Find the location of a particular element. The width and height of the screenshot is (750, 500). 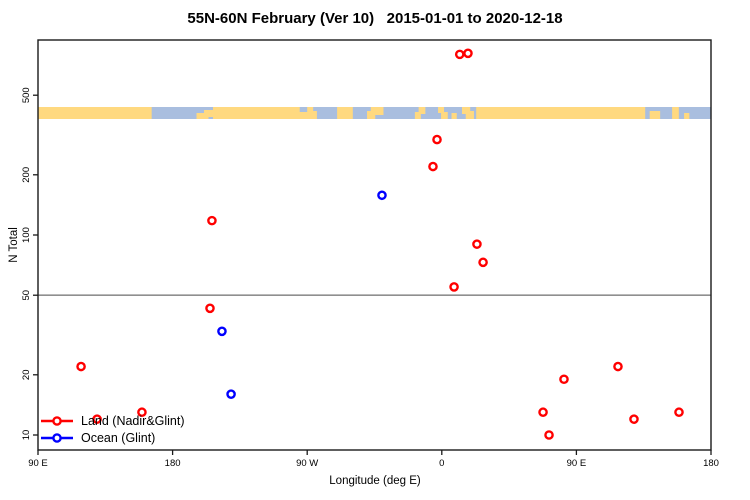

y-tick-label: 200 is located at coordinates (26, 175).